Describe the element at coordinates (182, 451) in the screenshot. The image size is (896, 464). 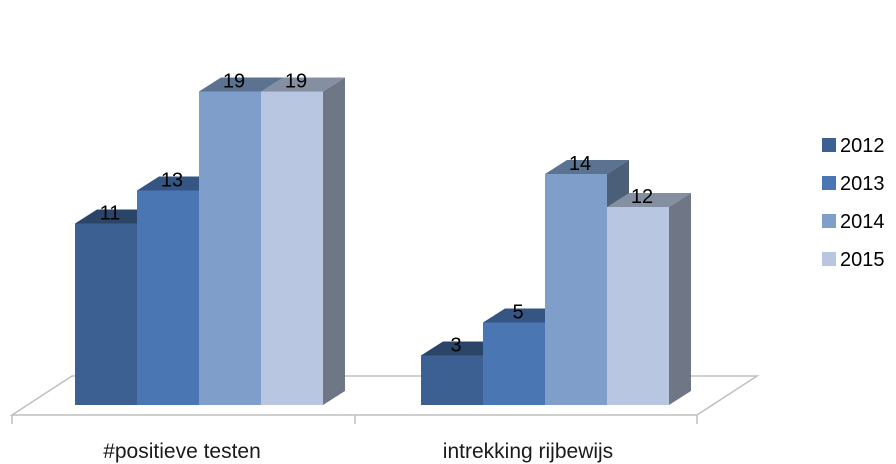
I see `category-label: #positieve testen` at that location.